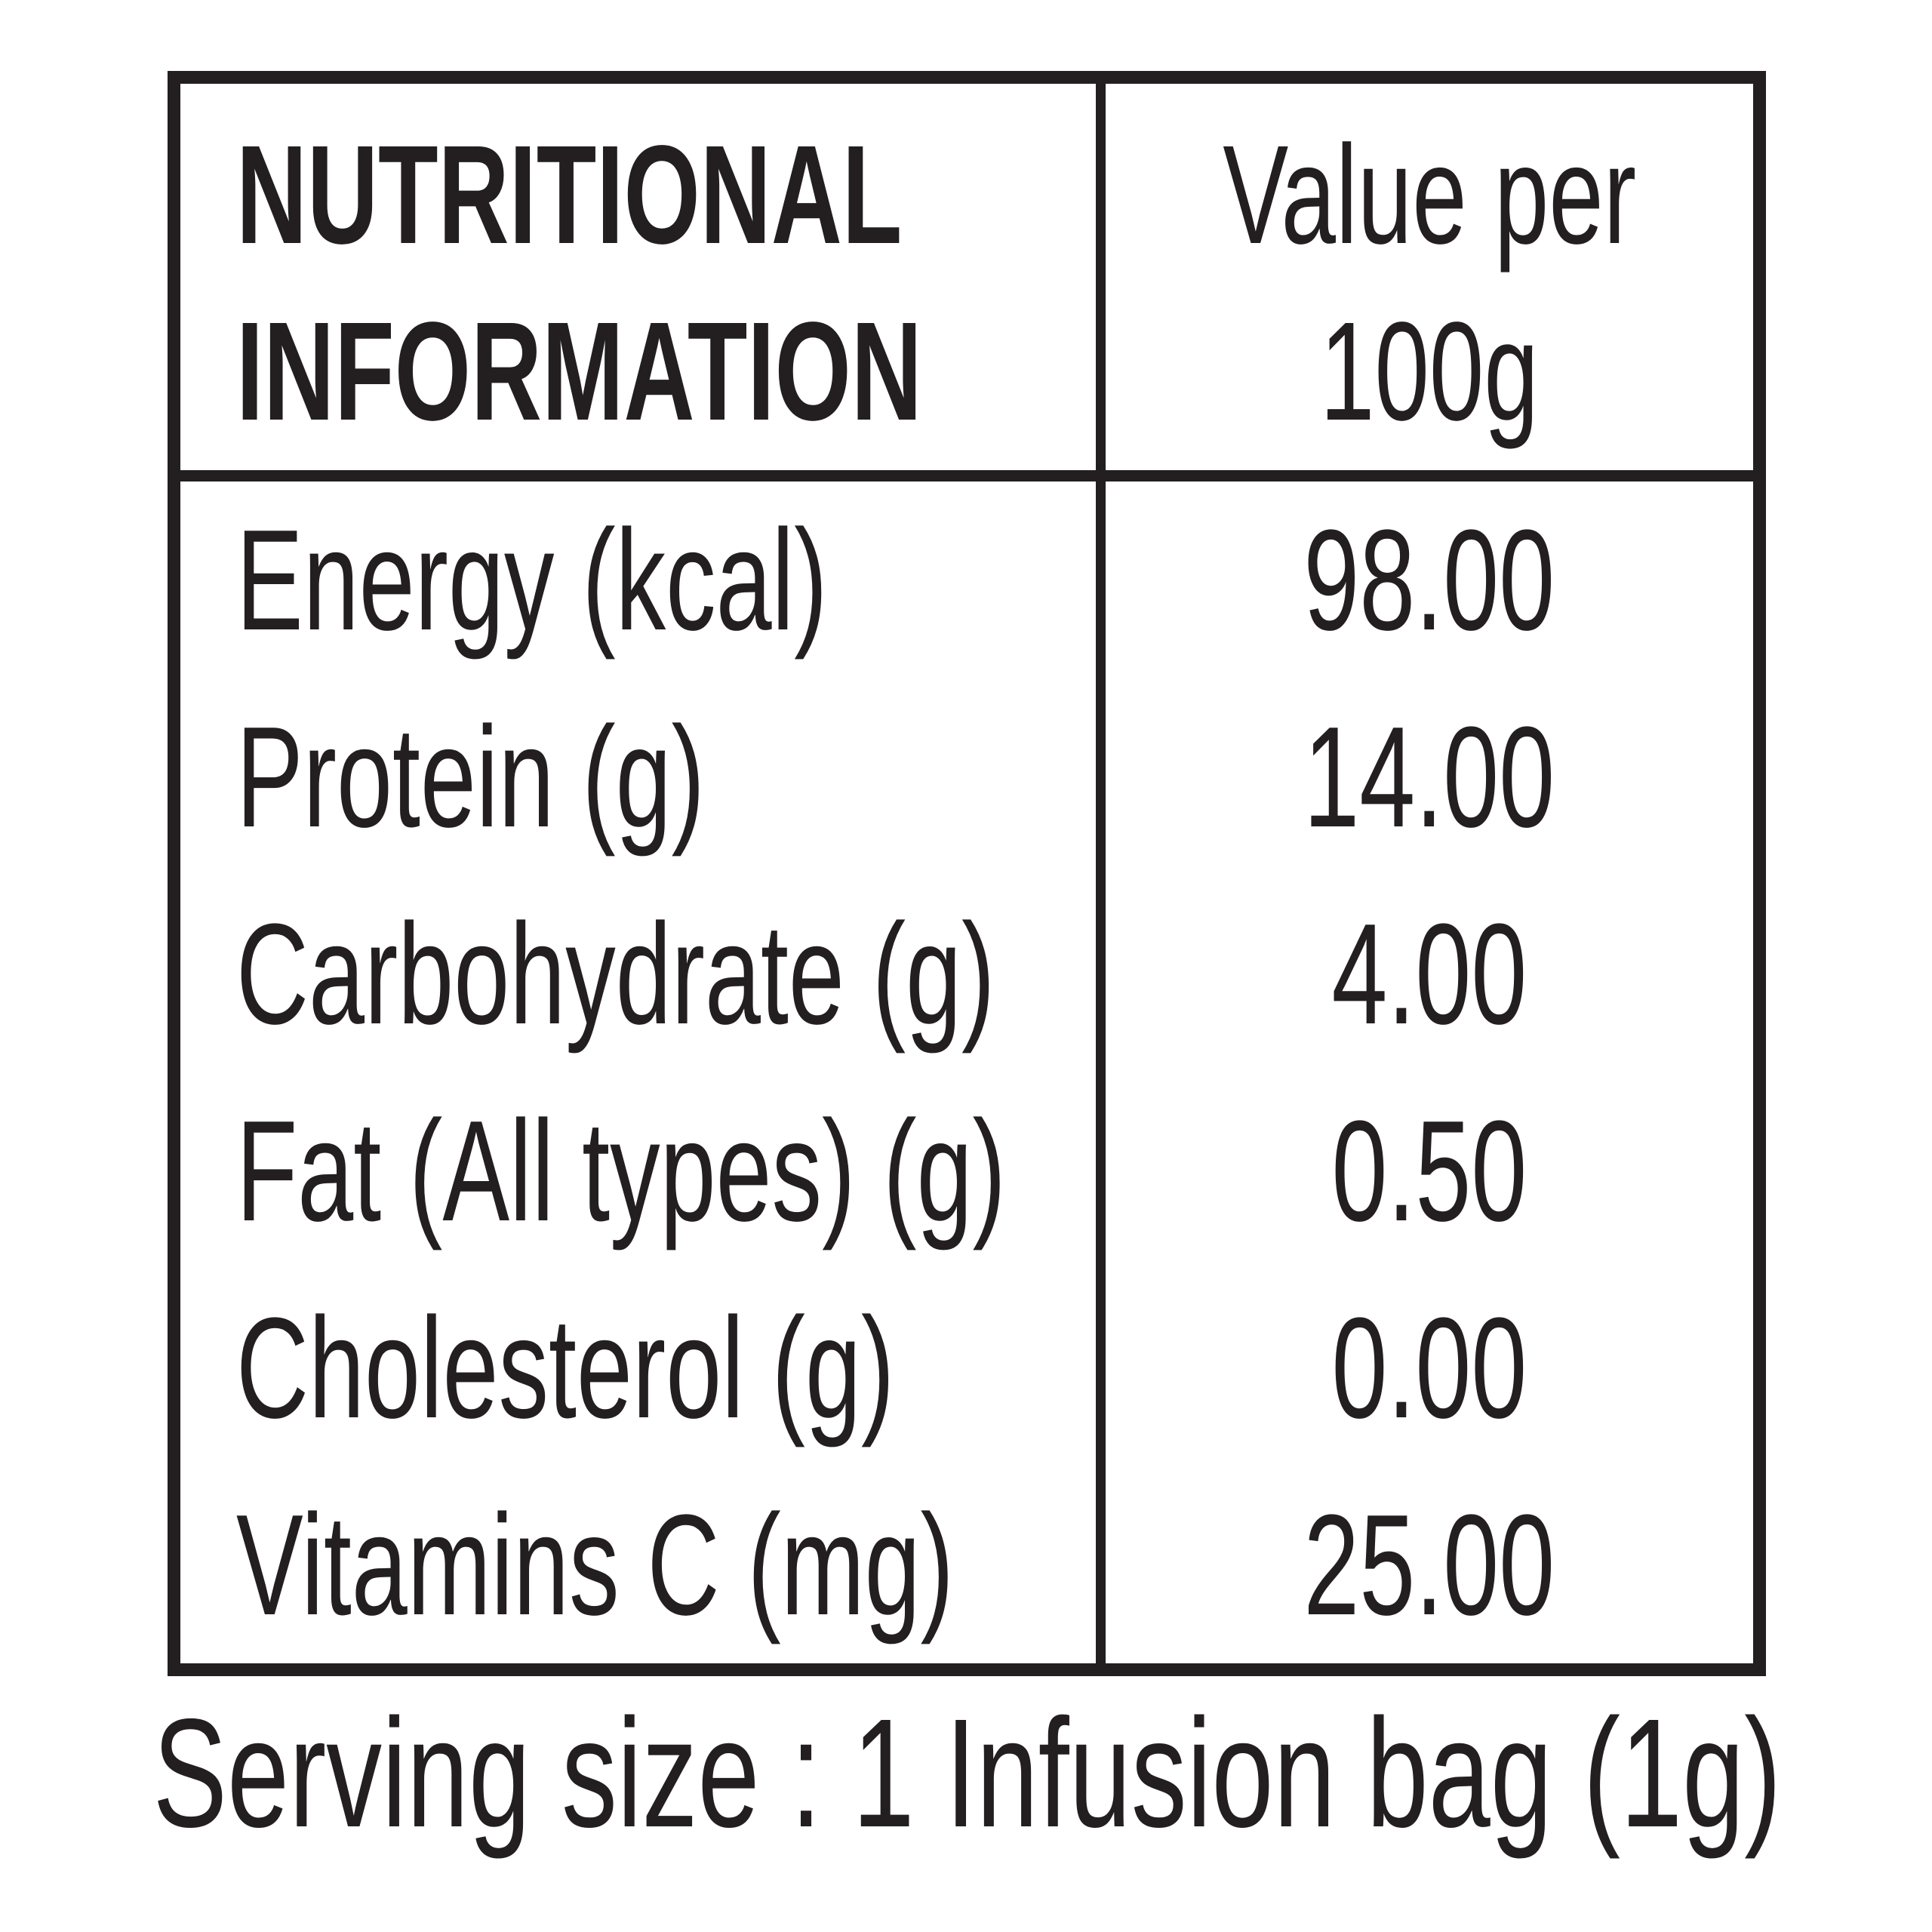 This screenshot has width=1932, height=1932. Describe the element at coordinates (1429, 195) in the screenshot. I see `value-per-label: Value per` at that location.